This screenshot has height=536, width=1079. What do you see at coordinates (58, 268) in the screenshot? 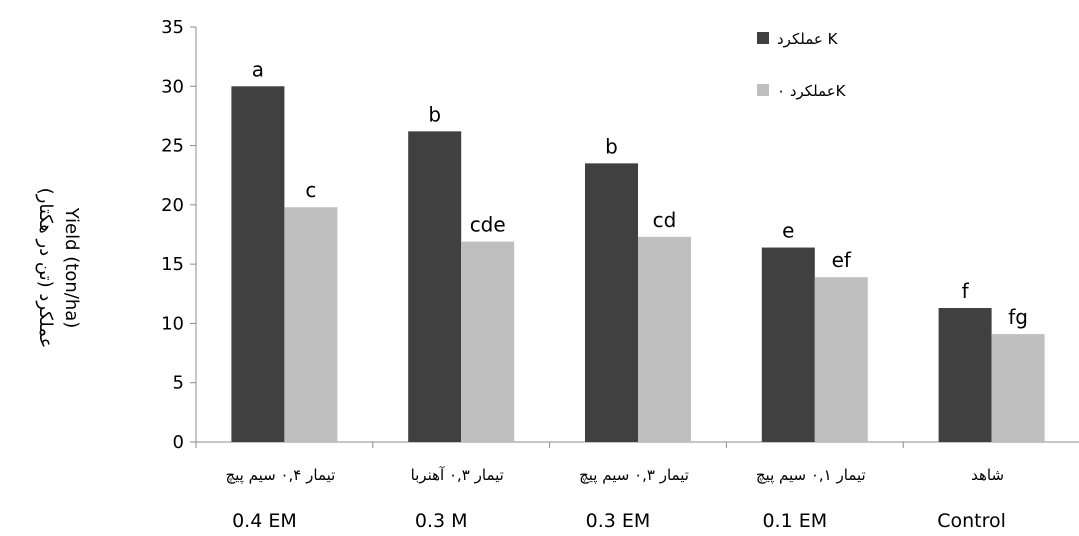
I see `y-axis-title: عملکرد (تن در هکتار) Yield (ton/ha)` at bounding box center [58, 268].